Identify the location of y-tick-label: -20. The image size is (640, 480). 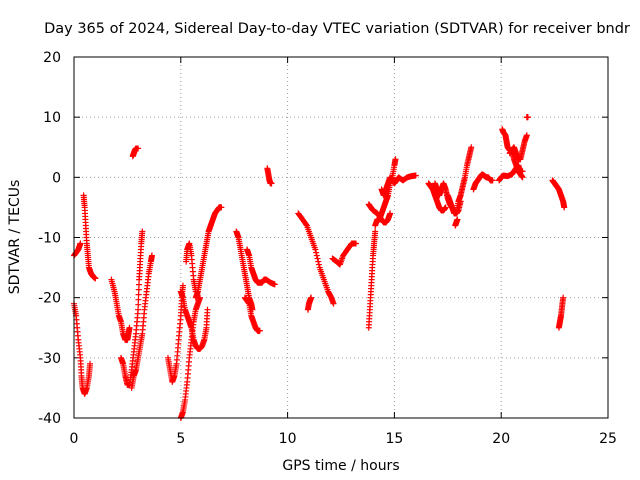
(49, 299).